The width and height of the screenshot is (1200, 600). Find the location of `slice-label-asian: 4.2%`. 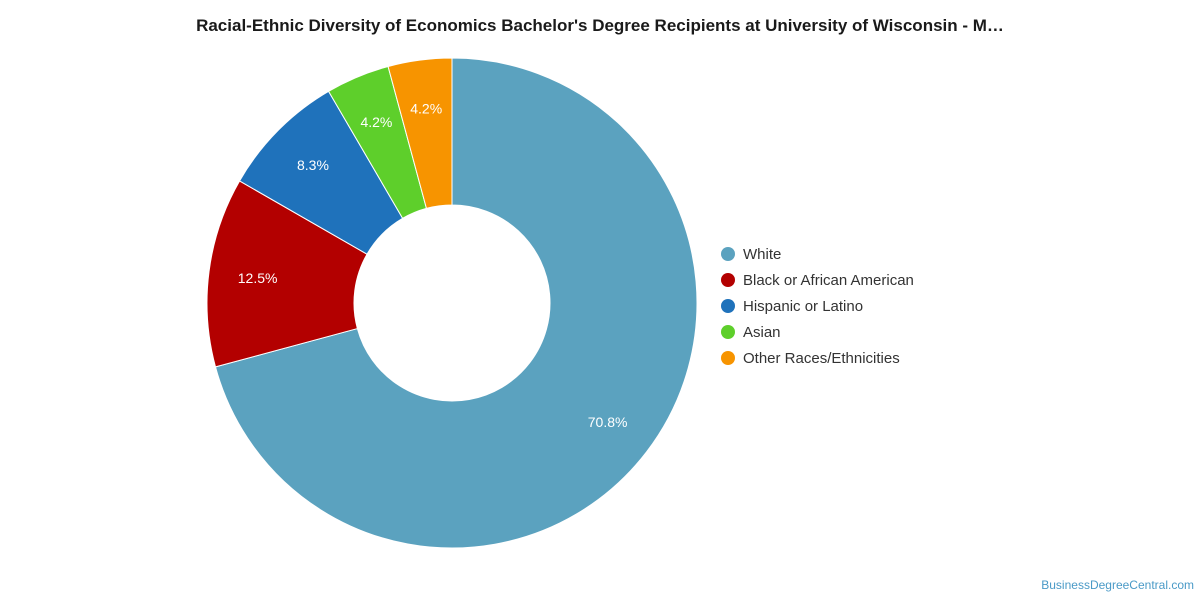

slice-label-asian: 4.2% is located at coordinates (376, 122).